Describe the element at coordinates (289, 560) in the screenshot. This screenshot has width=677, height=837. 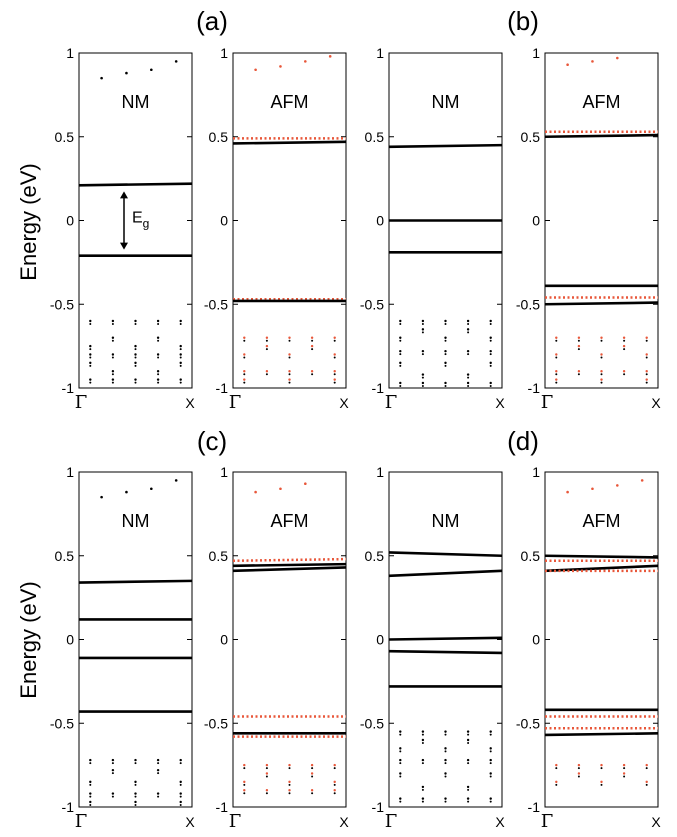
I see `band-line-afm` at that location.